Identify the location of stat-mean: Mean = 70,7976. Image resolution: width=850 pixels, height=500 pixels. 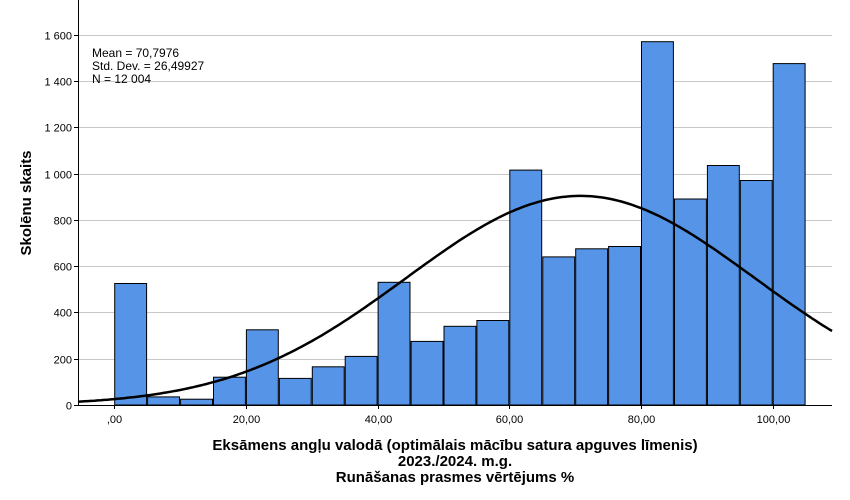
(135, 53).